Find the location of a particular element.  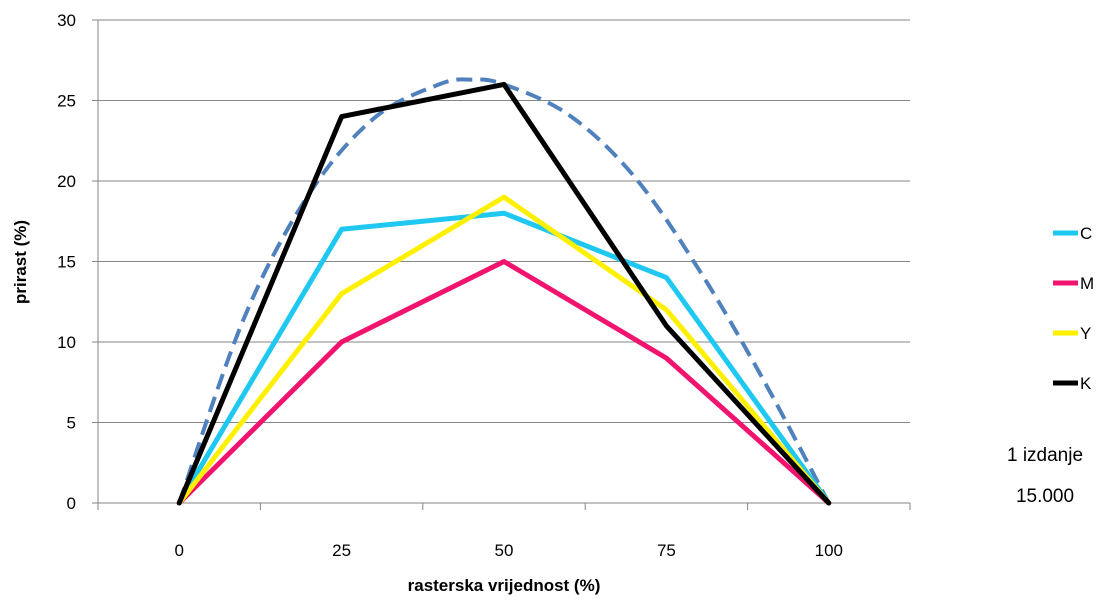

y-tick-label-15: 15 is located at coordinates (66, 262).